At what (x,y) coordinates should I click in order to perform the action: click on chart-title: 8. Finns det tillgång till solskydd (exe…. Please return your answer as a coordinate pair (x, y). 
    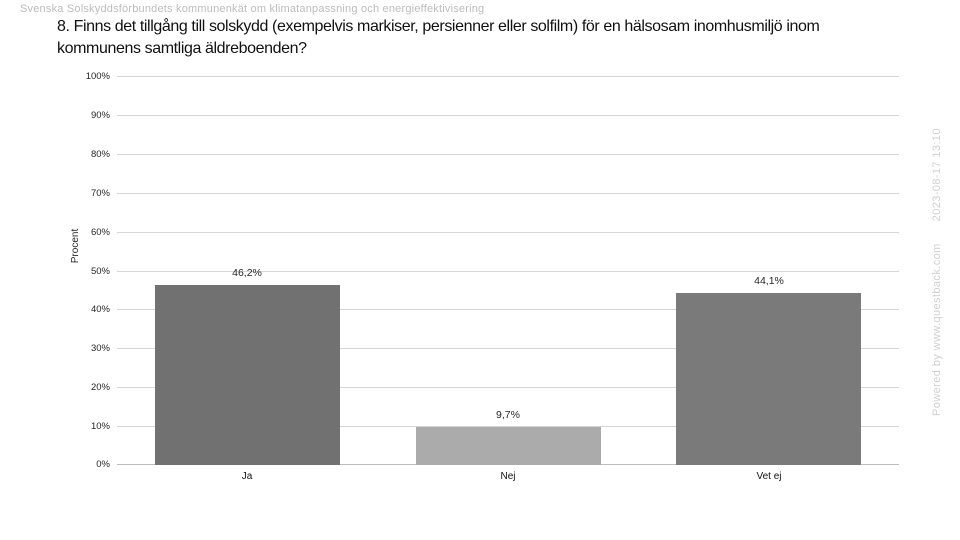
    Looking at the image, I should click on (487, 38).